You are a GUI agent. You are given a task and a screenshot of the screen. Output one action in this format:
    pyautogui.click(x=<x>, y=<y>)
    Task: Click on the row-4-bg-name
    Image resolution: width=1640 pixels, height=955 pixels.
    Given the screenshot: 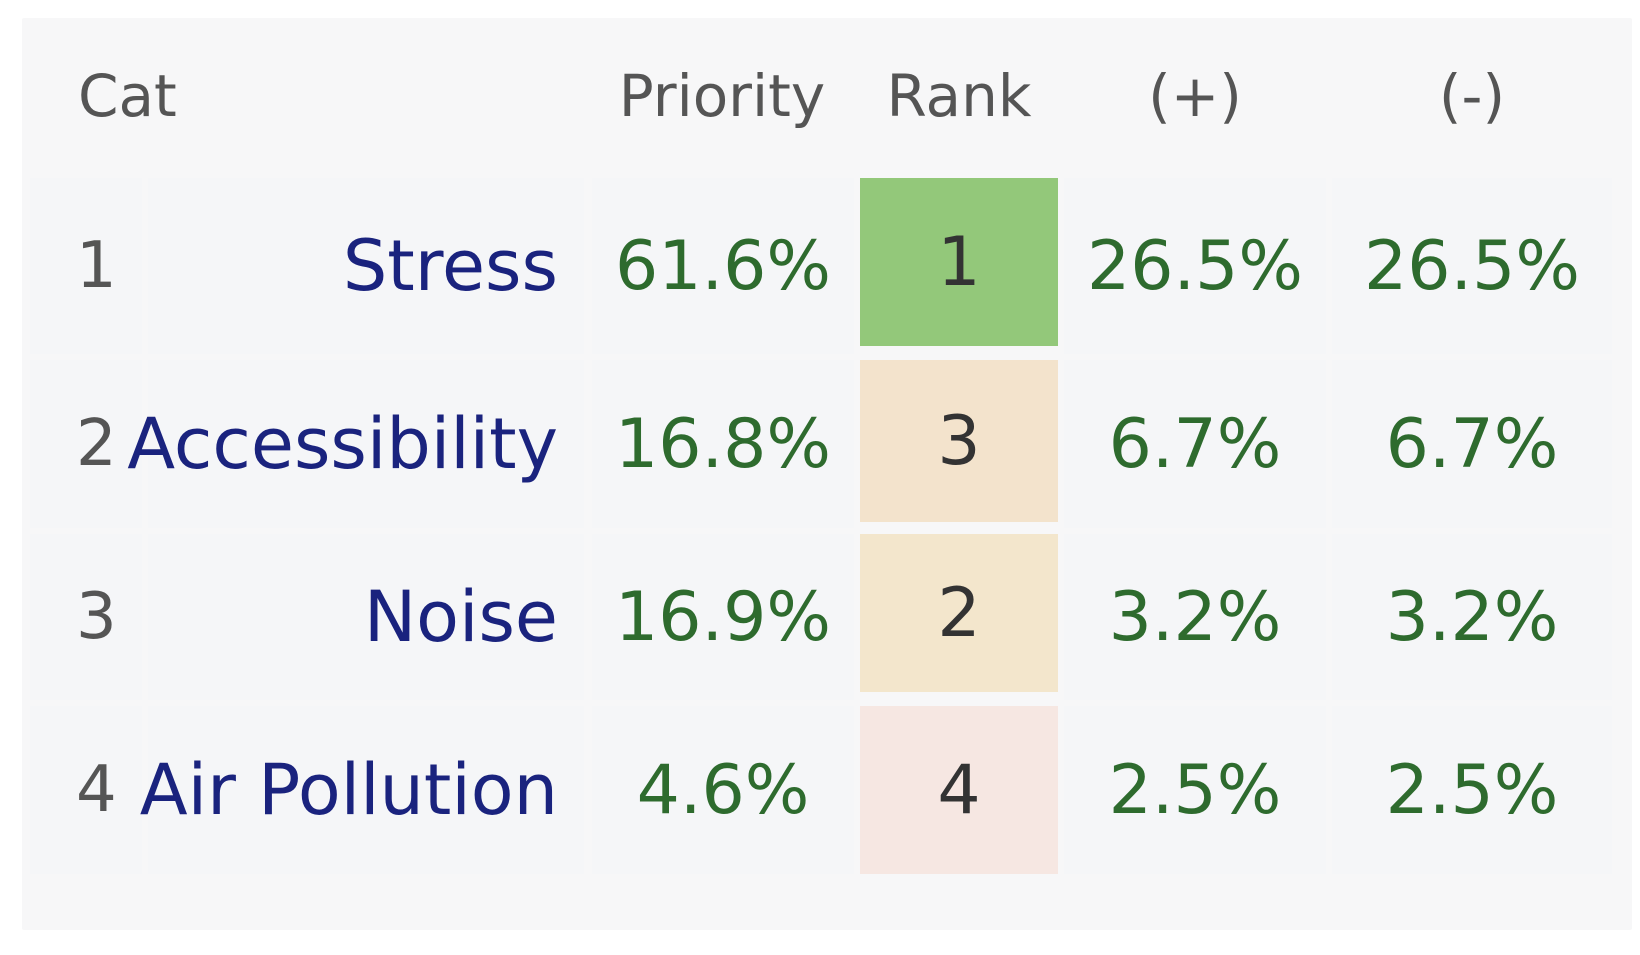 What is the action you would take?
    pyautogui.click(x=366, y=790)
    